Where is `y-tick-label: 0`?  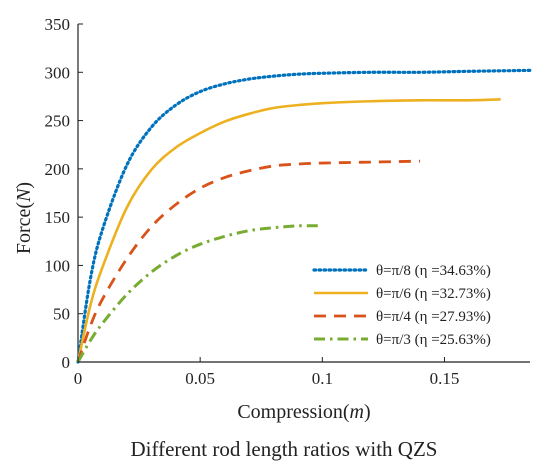
y-tick-label: 0 is located at coordinates (66, 362).